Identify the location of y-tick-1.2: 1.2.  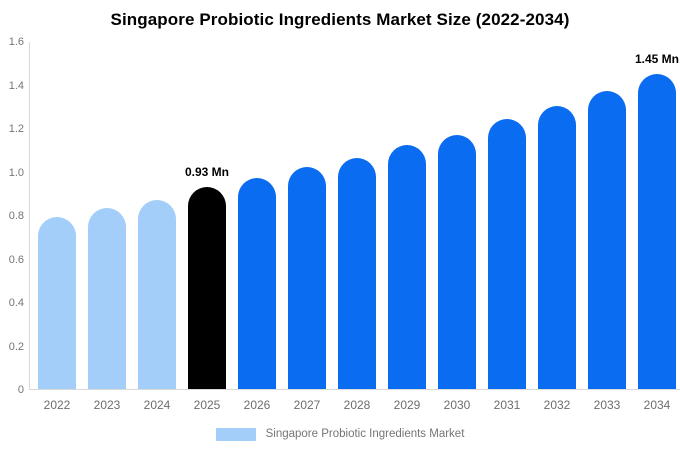
(16, 129).